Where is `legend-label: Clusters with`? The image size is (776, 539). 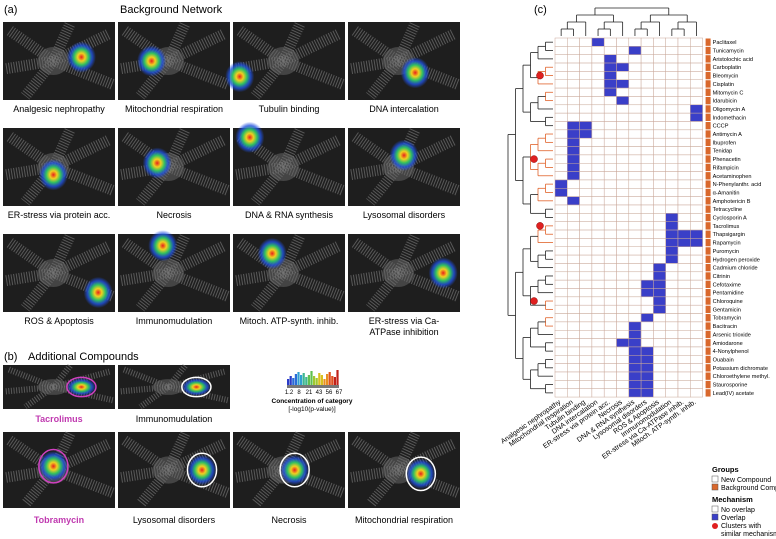
legend-label: Clusters with is located at coordinates (741, 526).